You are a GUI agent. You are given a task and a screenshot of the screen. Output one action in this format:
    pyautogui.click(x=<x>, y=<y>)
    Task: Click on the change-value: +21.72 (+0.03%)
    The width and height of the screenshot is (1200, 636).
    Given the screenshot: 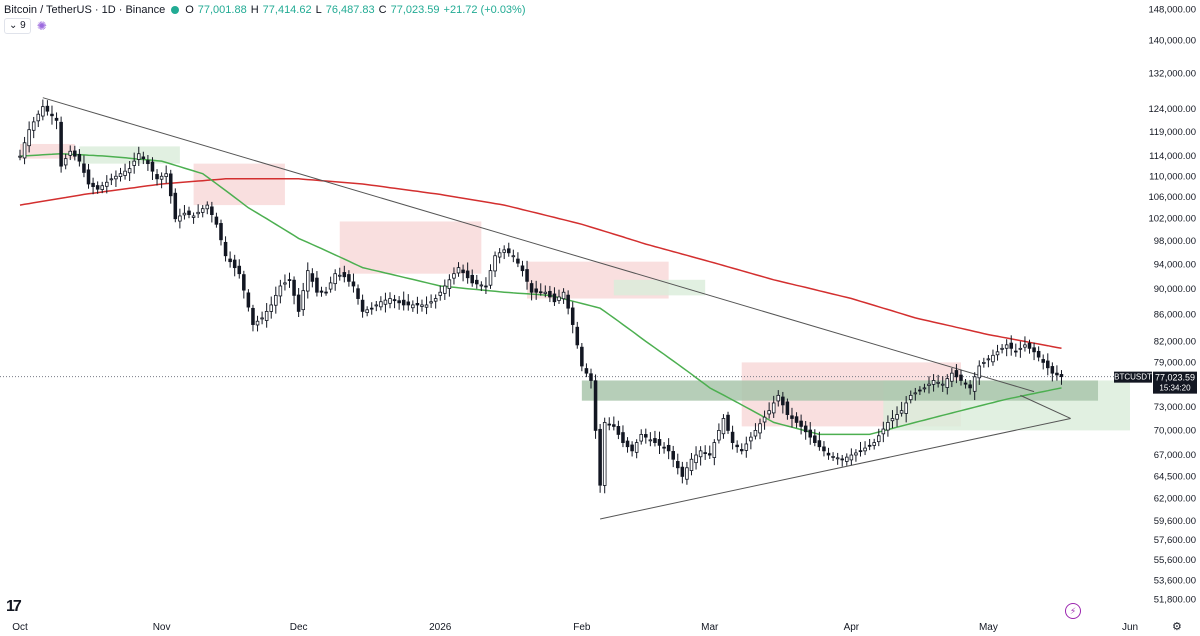 What is the action you would take?
    pyautogui.click(x=484, y=10)
    